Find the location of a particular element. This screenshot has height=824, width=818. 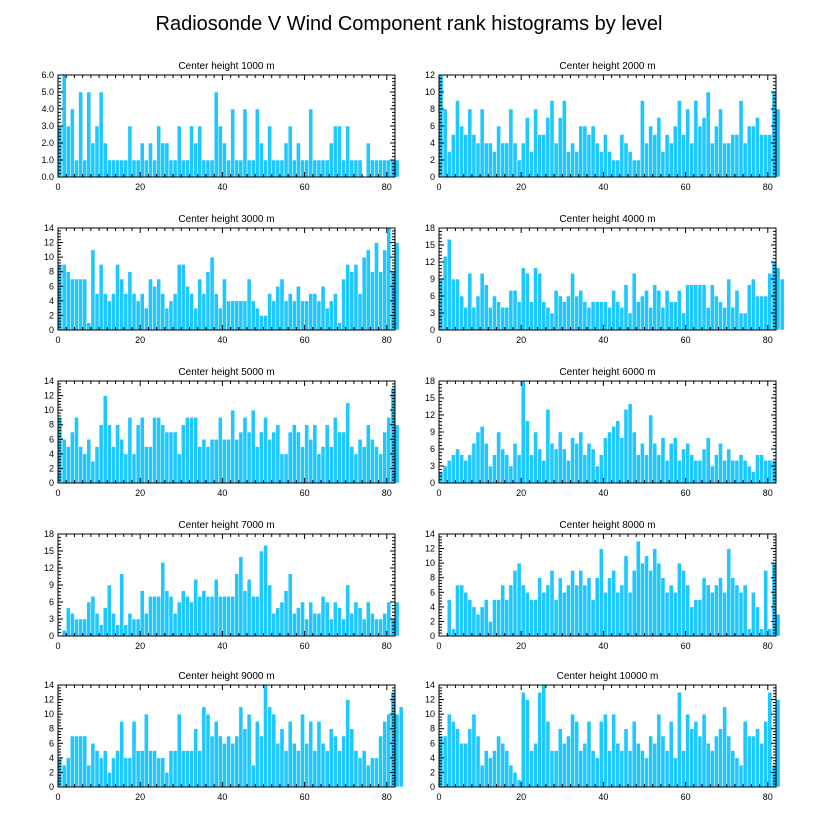

x-tick-label: 60 is located at coordinates (686, 797).